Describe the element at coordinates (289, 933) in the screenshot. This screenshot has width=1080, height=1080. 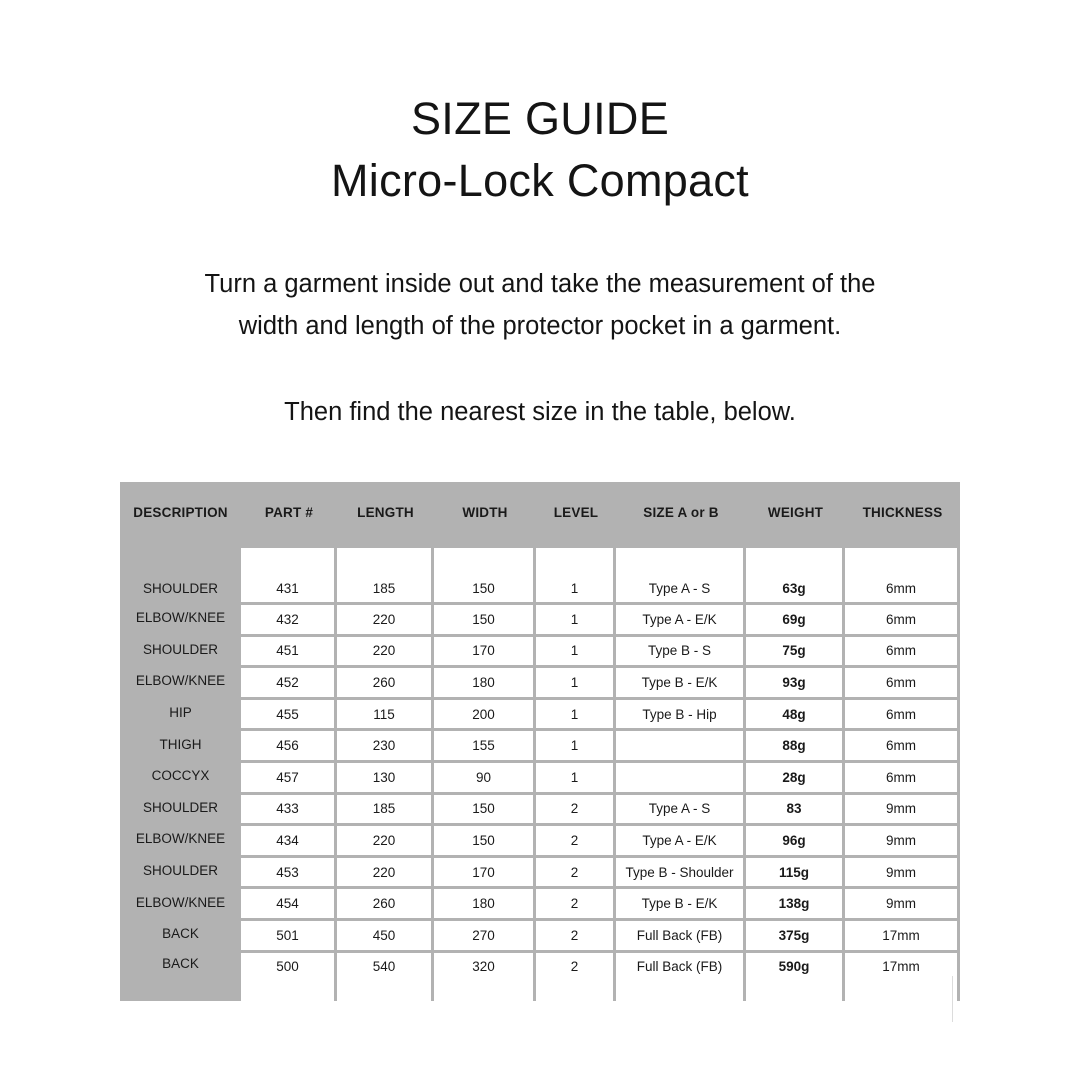
I see `cell-part: 501` at that location.